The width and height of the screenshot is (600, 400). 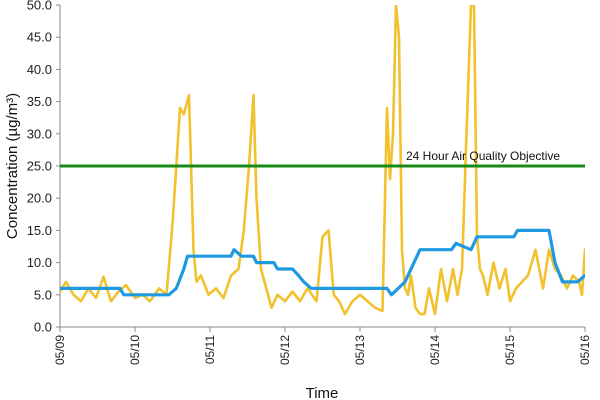 What do you see at coordinates (322, 346) in the screenshot?
I see `x-axis-ticks: 05/09 05/10 05/11 05/12 05/13 05/14 05/15 05/16` at bounding box center [322, 346].